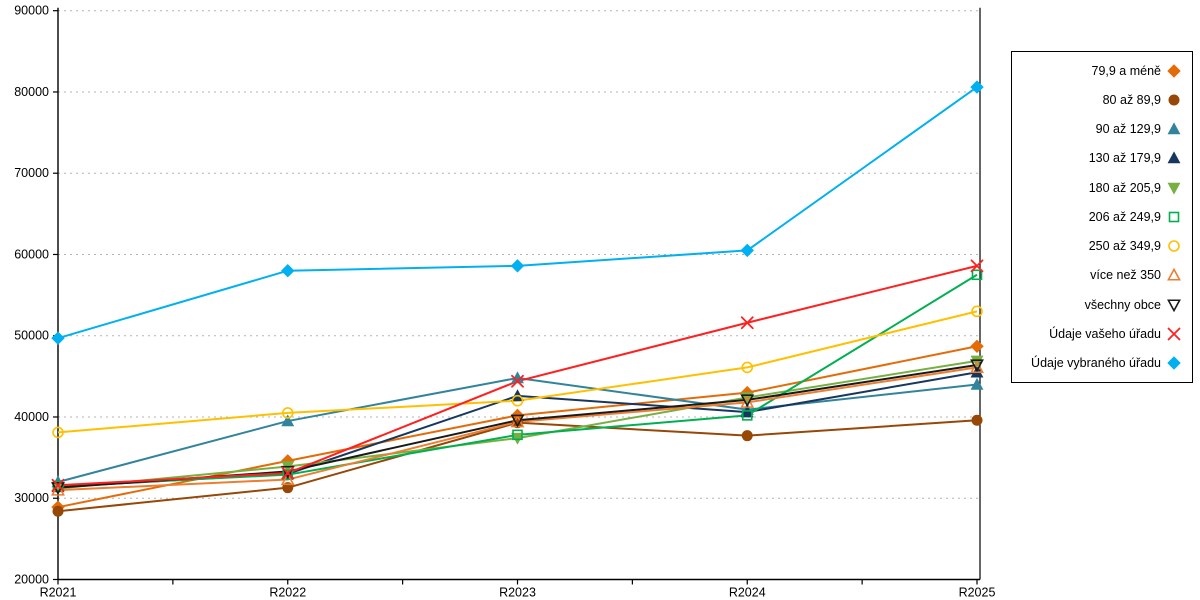 The width and height of the screenshot is (1200, 600). I want to click on x-tick-label: R2022, so click(287, 593).